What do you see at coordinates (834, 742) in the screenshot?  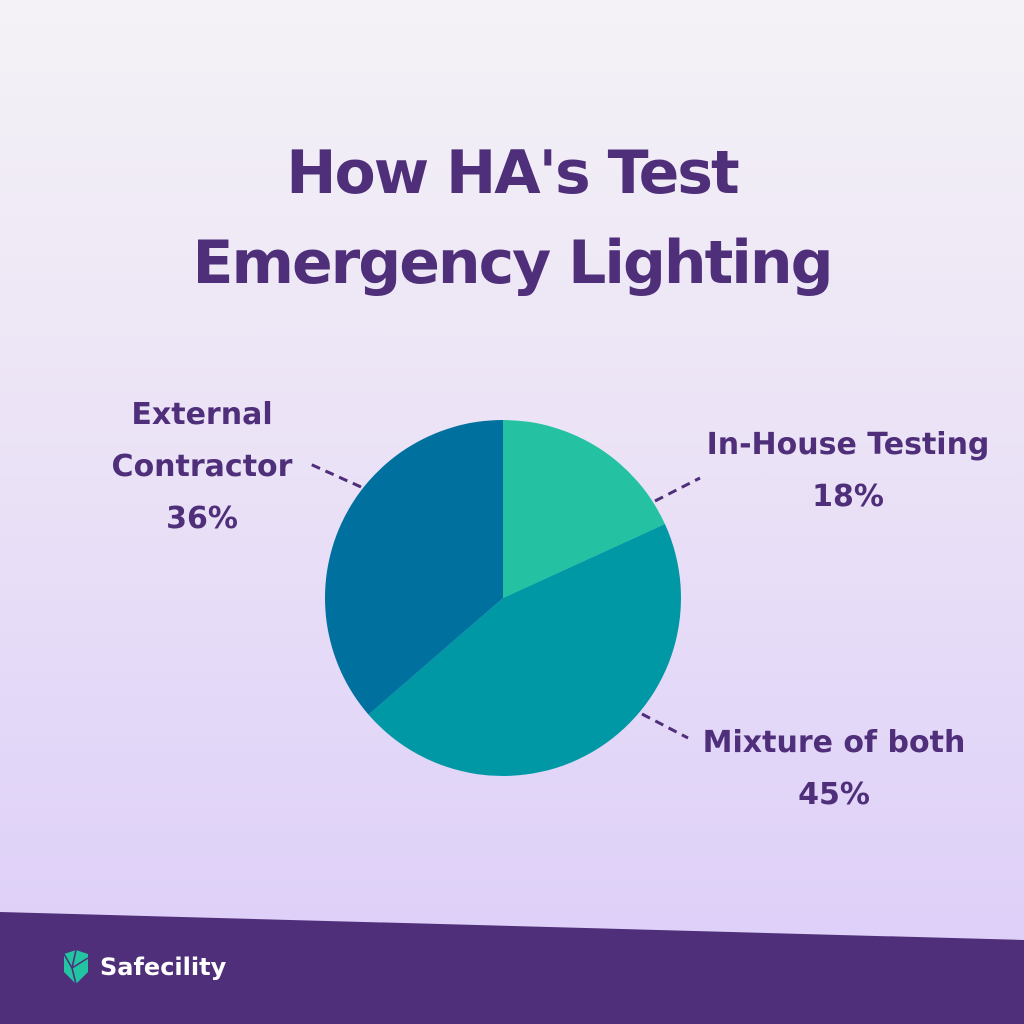 I see `slice-category-label-2: Mixture of both` at bounding box center [834, 742].